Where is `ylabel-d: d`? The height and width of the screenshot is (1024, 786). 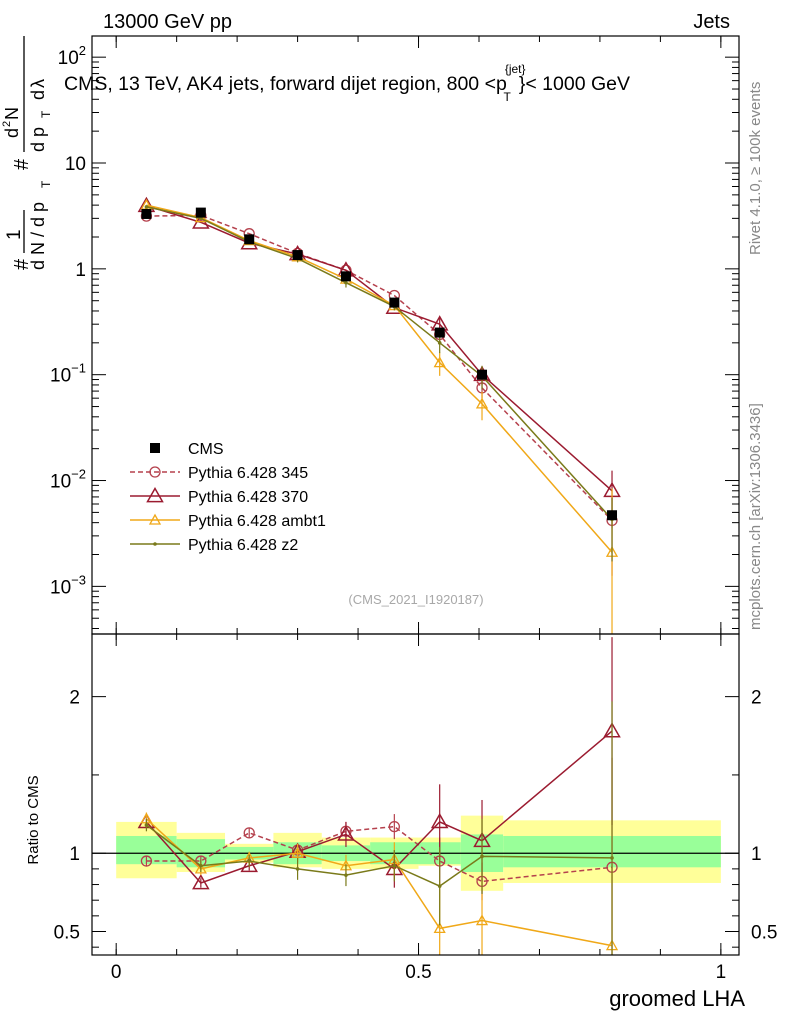
ylabel-d: d is located at coordinates (12, 133).